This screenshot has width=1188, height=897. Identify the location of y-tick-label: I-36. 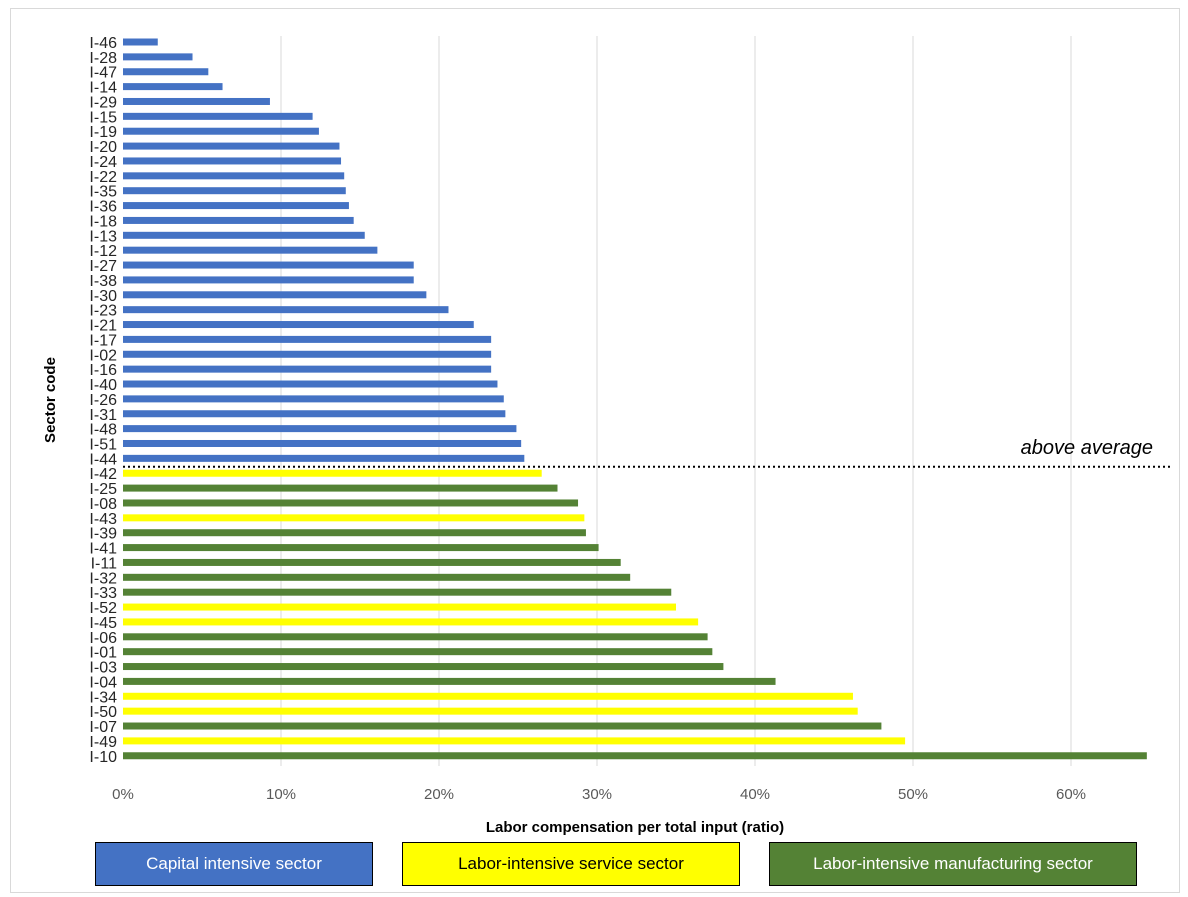
(103, 207).